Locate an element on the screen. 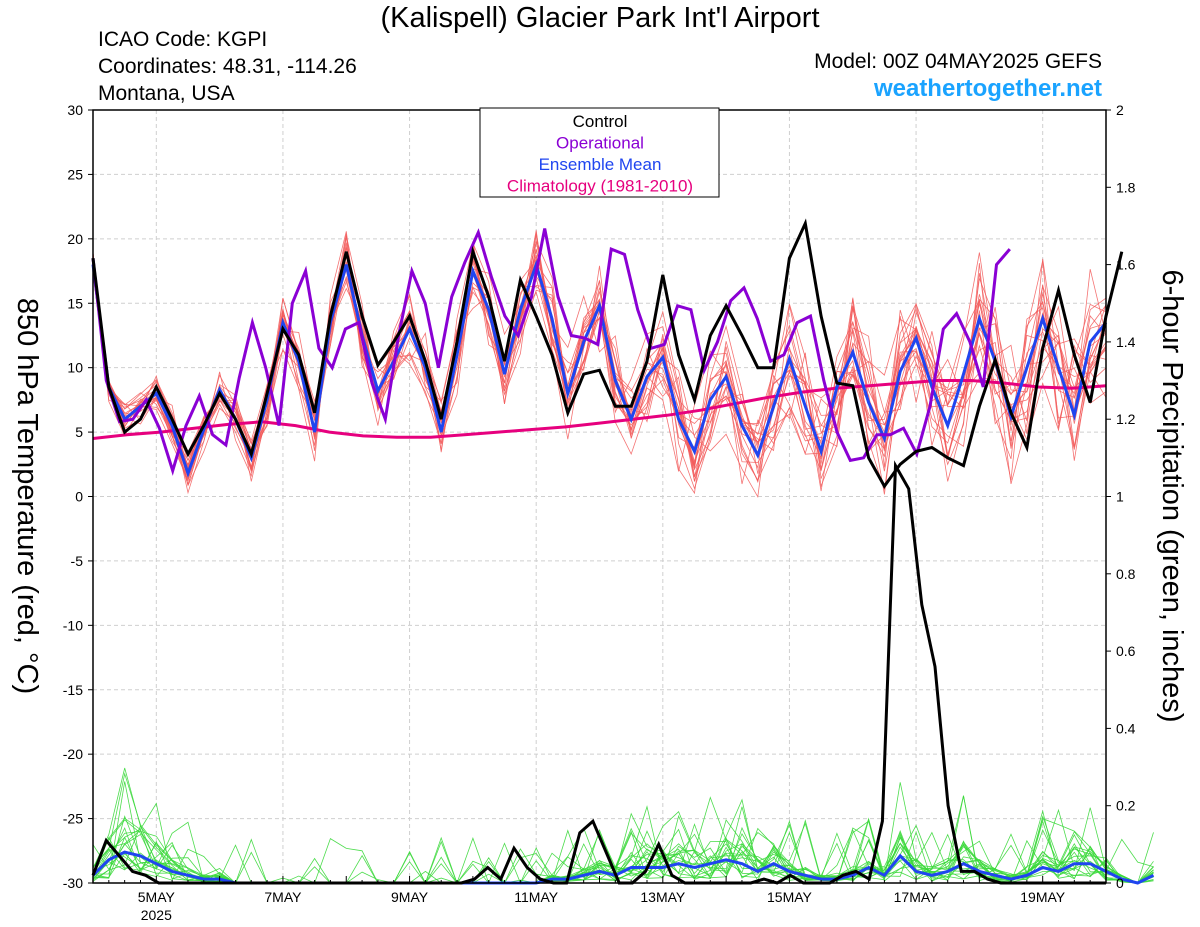 The width and height of the screenshot is (1200, 927). left-axis-title: 850 hPa Temperature (red, °C) is located at coordinates (27, 496).